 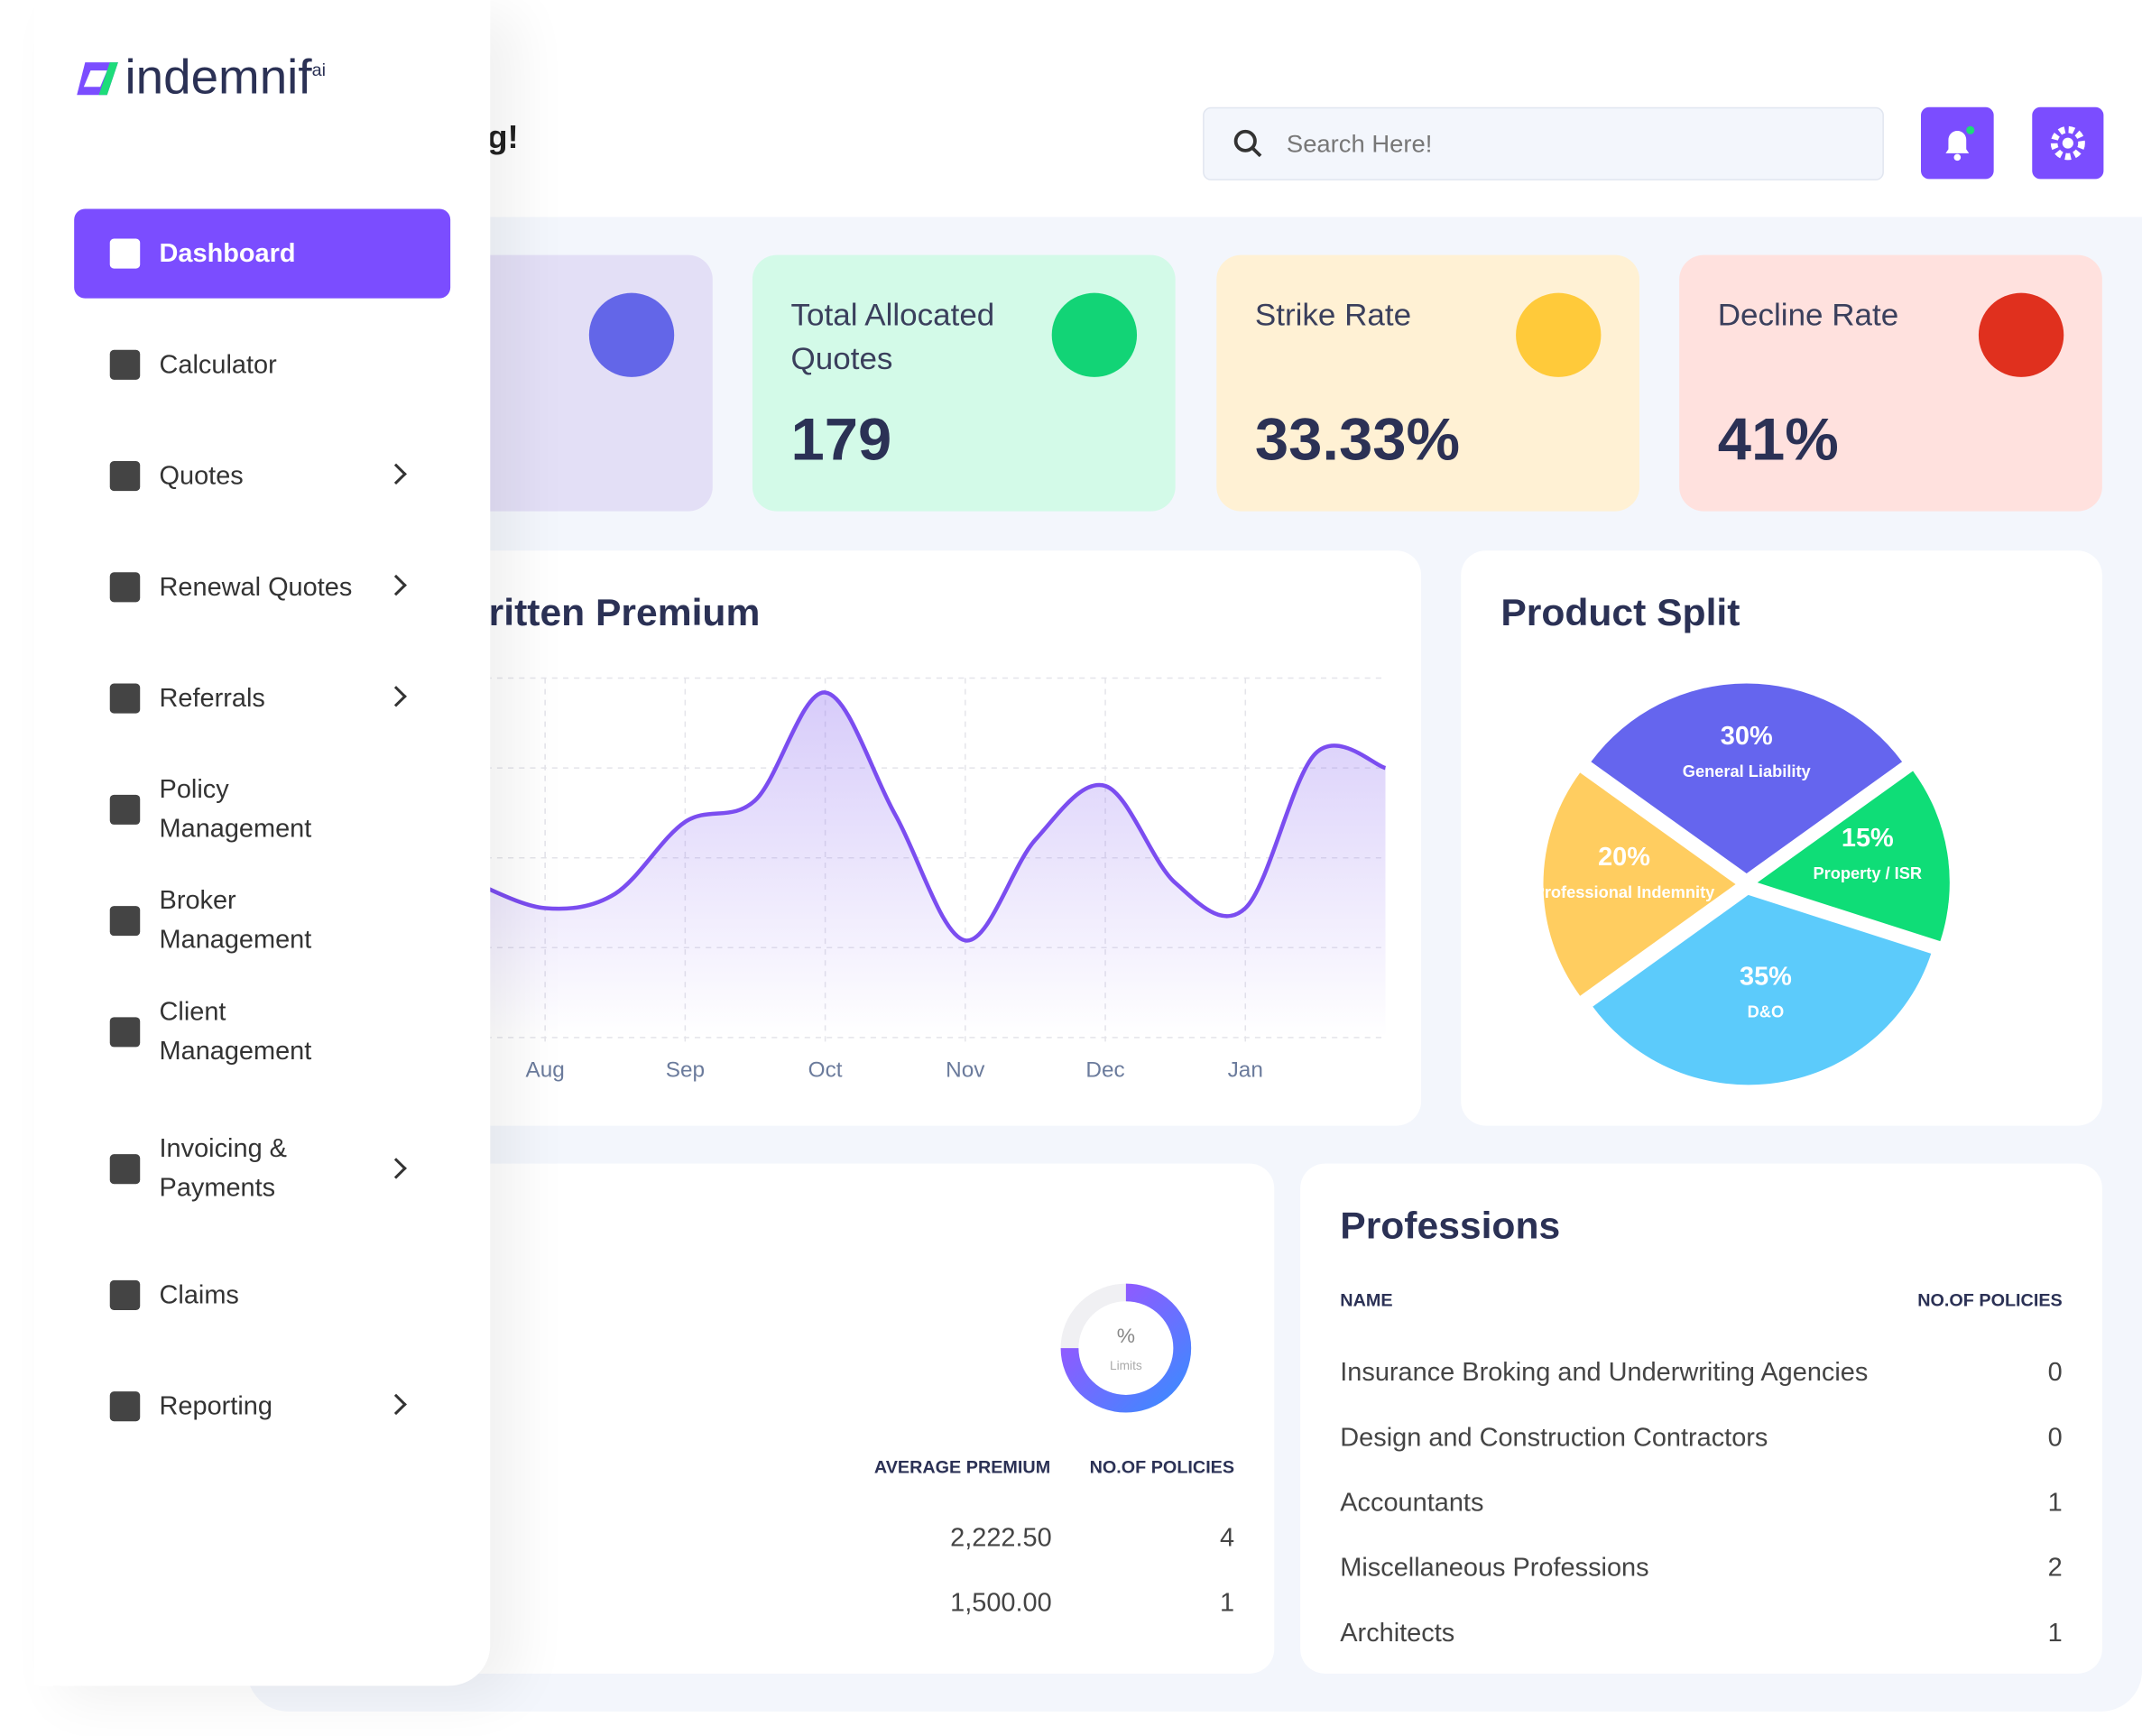 What do you see at coordinates (235, 810) in the screenshot?
I see `nav-label: Policy Management` at bounding box center [235, 810].